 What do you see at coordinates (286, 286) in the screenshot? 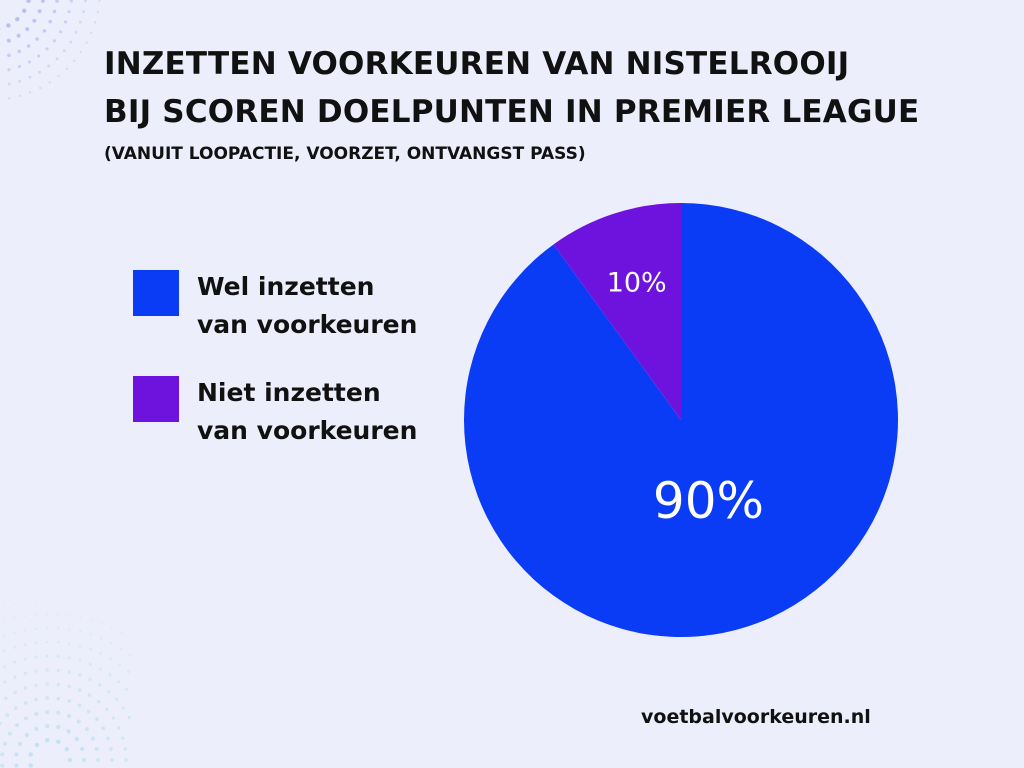
I see `legend-label-line: Wel inzetten` at bounding box center [286, 286].